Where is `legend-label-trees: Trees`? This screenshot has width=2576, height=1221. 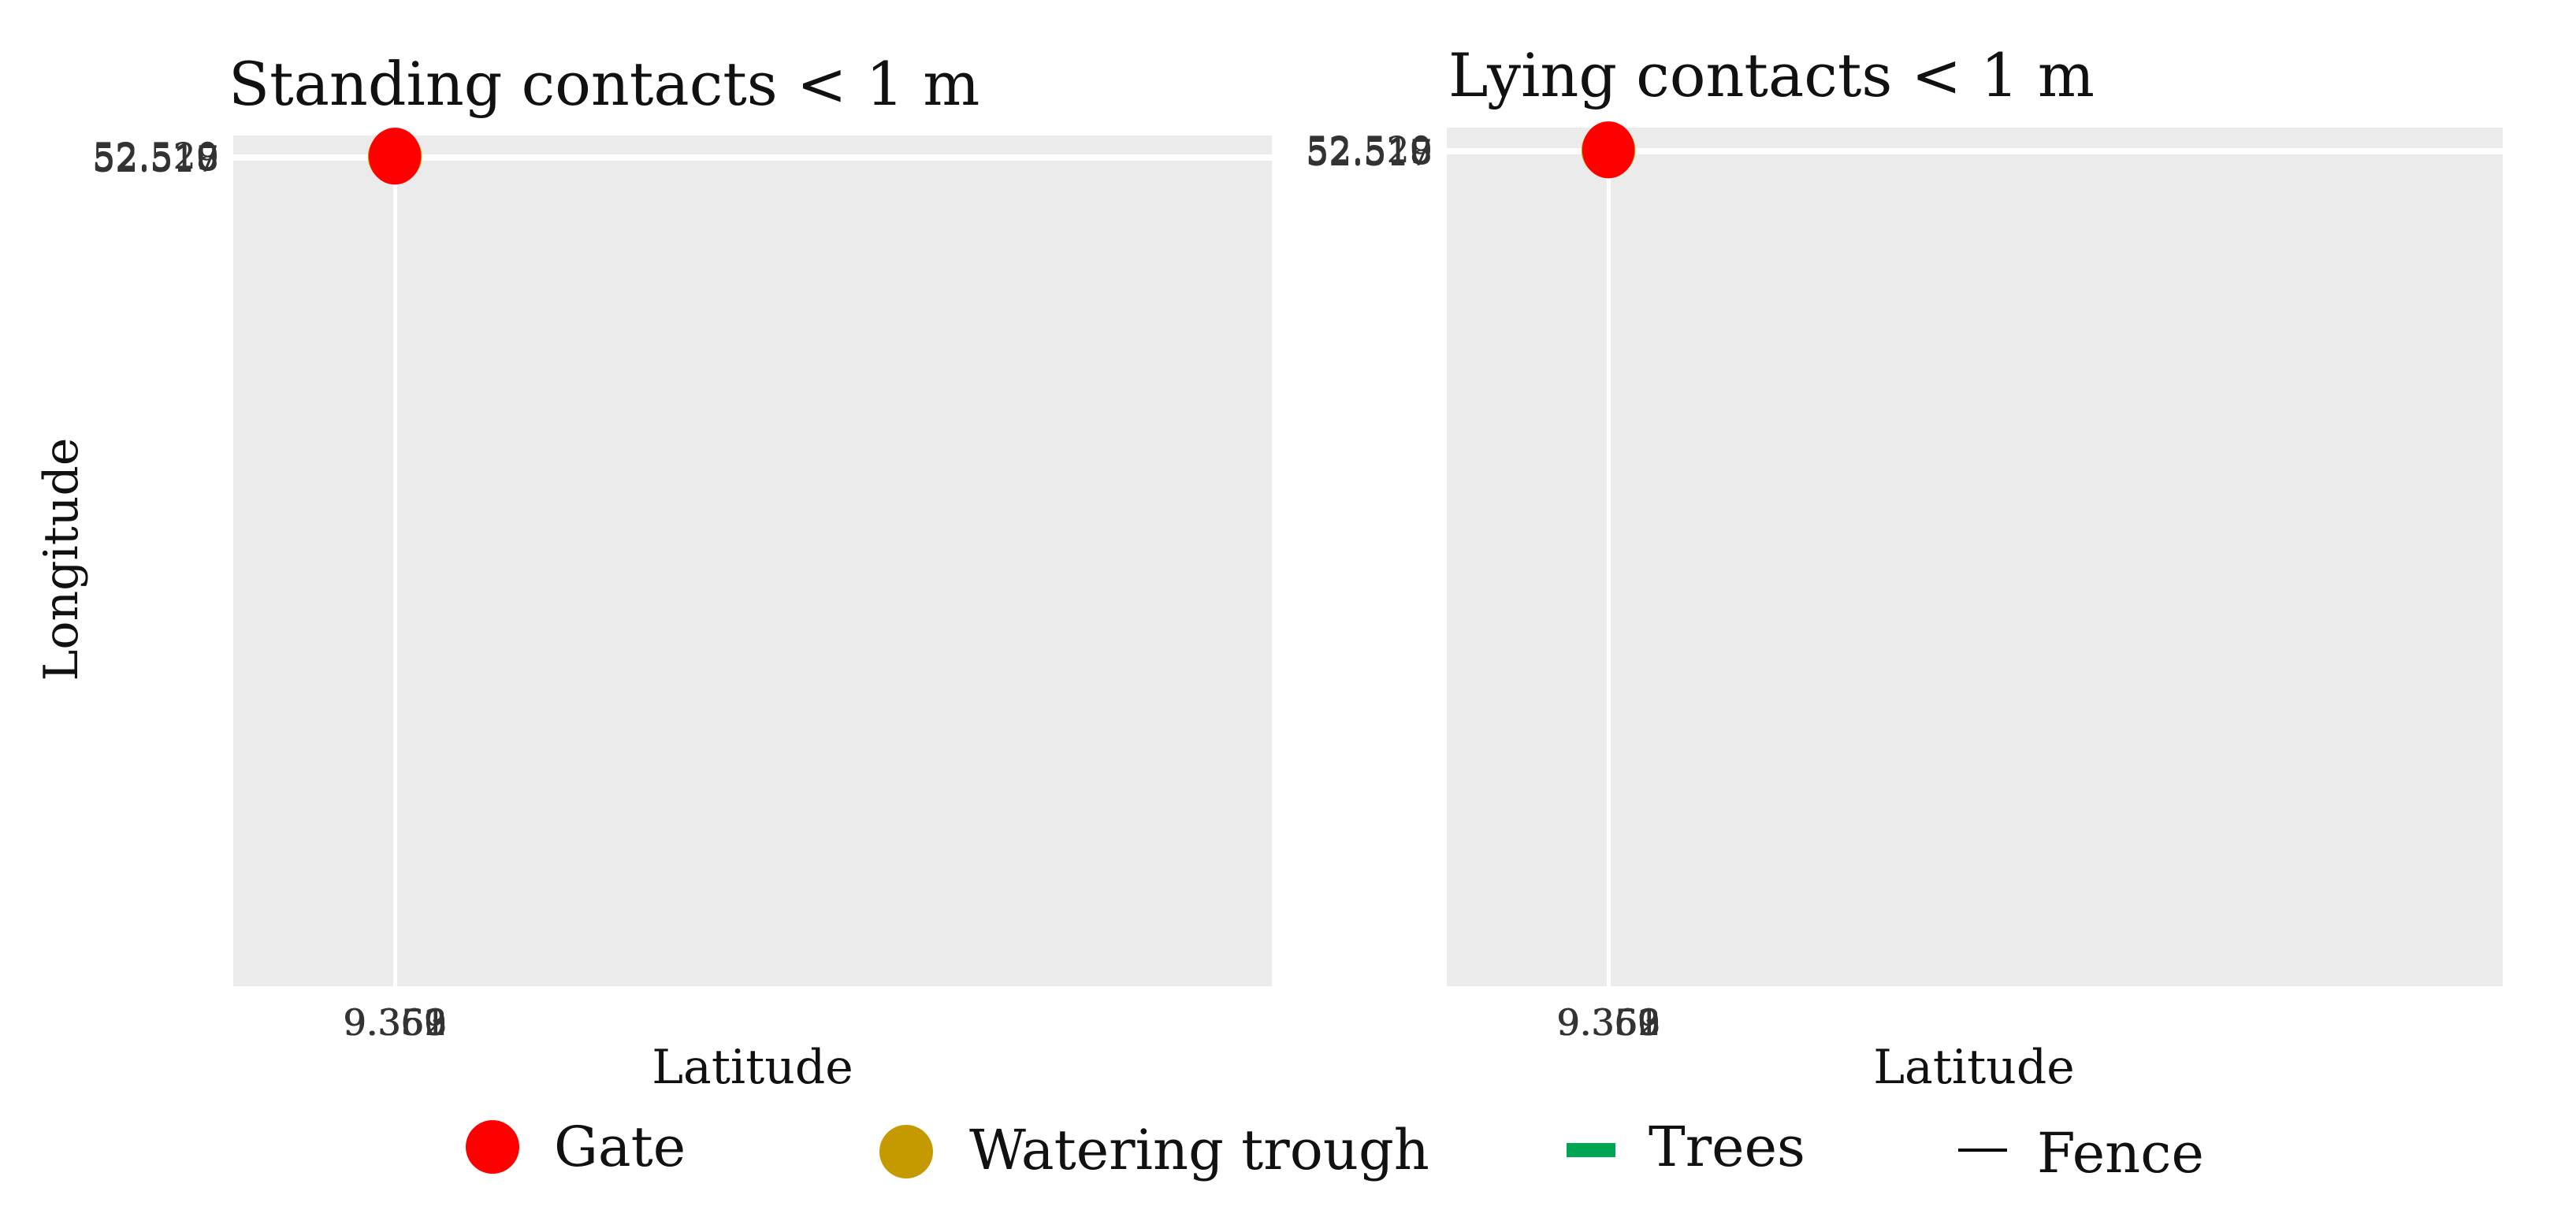 legend-label-trees: Trees is located at coordinates (1727, 1147).